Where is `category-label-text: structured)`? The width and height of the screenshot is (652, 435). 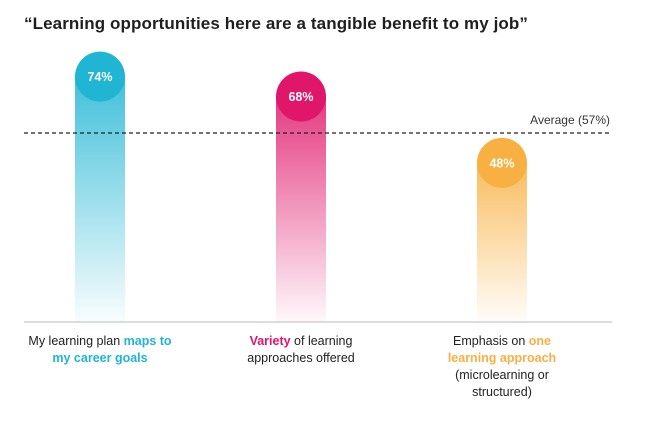
category-label-text: structured) is located at coordinates (502, 392).